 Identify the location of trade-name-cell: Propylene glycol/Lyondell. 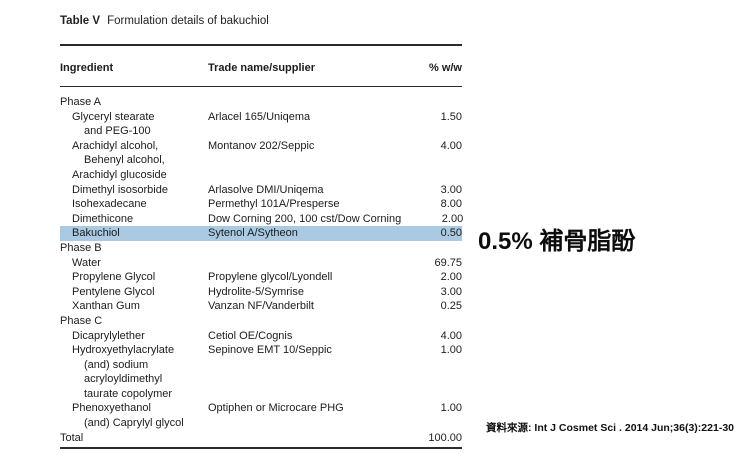
(270, 277).